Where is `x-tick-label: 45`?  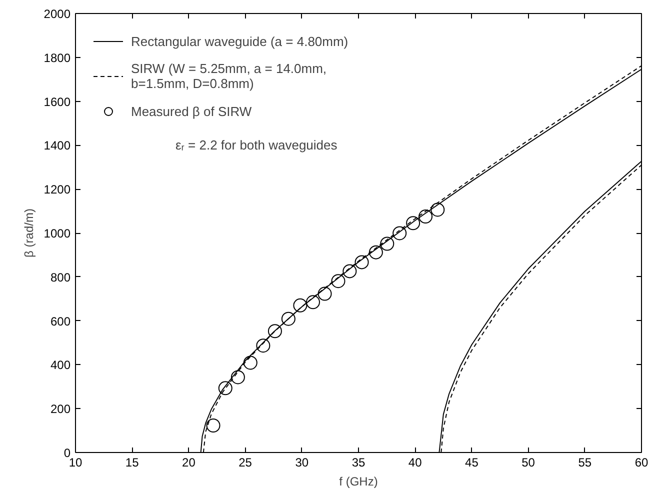
x-tick-label: 45 is located at coordinates (472, 463).